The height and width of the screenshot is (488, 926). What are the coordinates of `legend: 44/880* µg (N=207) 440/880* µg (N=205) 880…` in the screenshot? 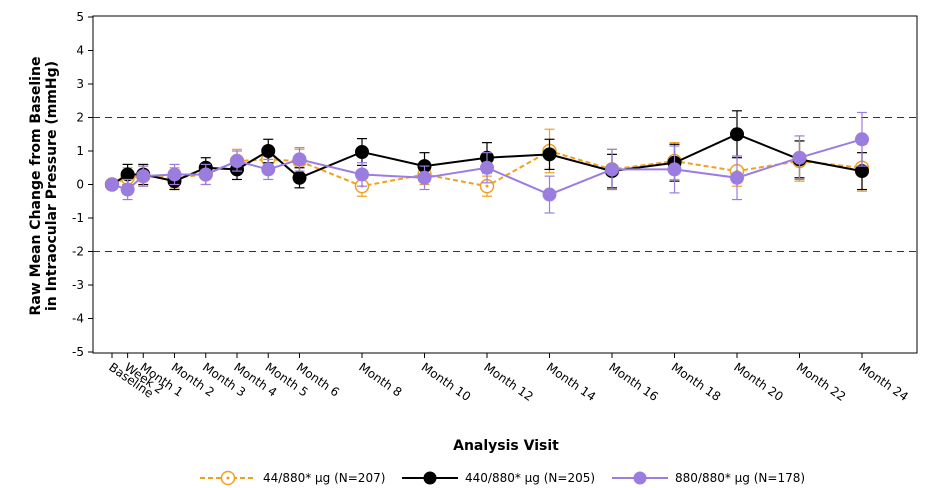 It's located at (502, 478).